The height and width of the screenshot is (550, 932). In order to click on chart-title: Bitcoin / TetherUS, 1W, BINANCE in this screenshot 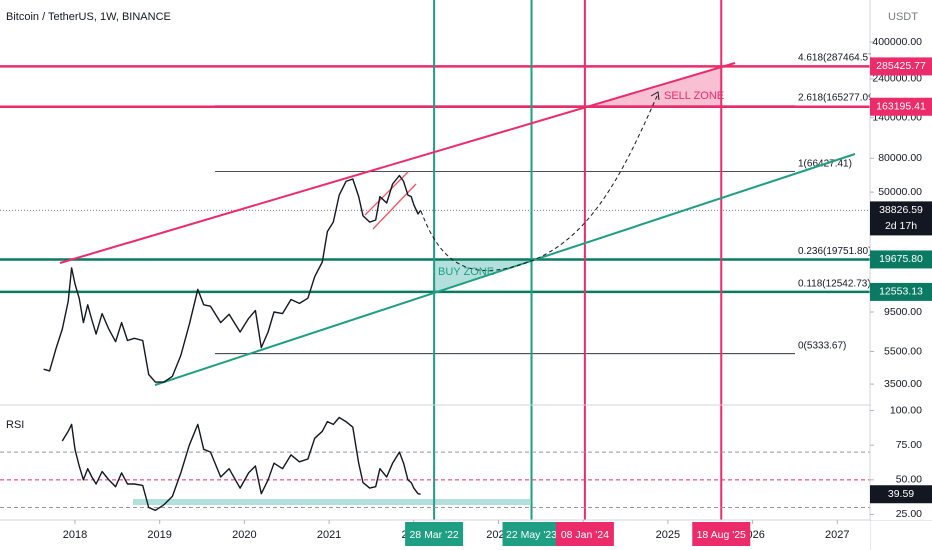, I will do `click(88, 17)`.